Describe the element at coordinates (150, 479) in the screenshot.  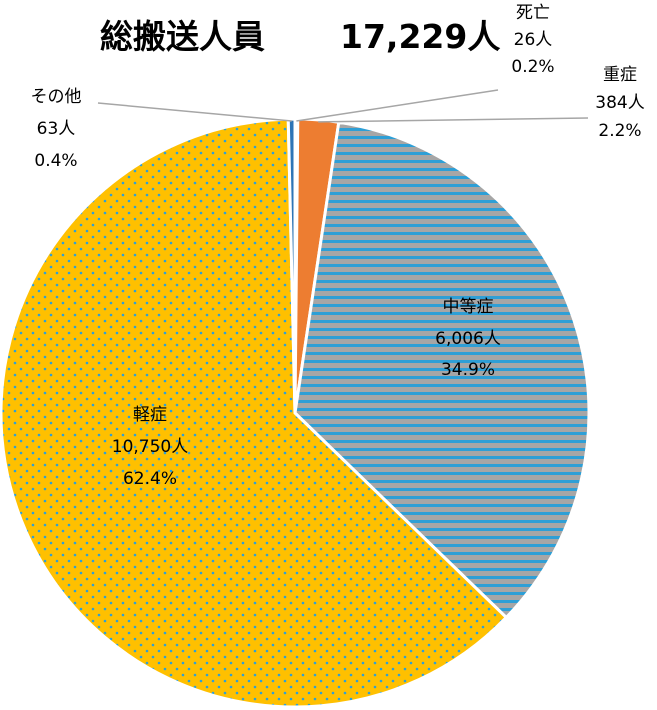
I see `slice-percent-keisho: 62.4%` at that location.